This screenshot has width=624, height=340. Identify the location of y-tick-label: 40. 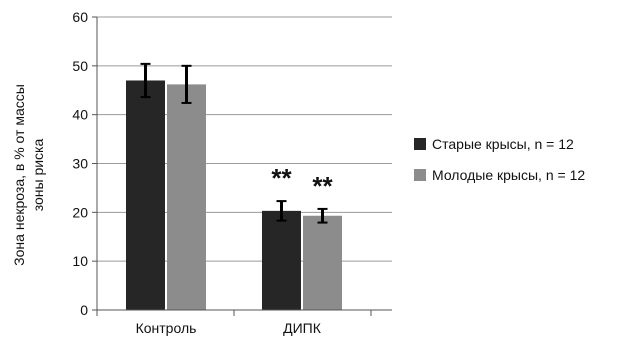
(80, 115).